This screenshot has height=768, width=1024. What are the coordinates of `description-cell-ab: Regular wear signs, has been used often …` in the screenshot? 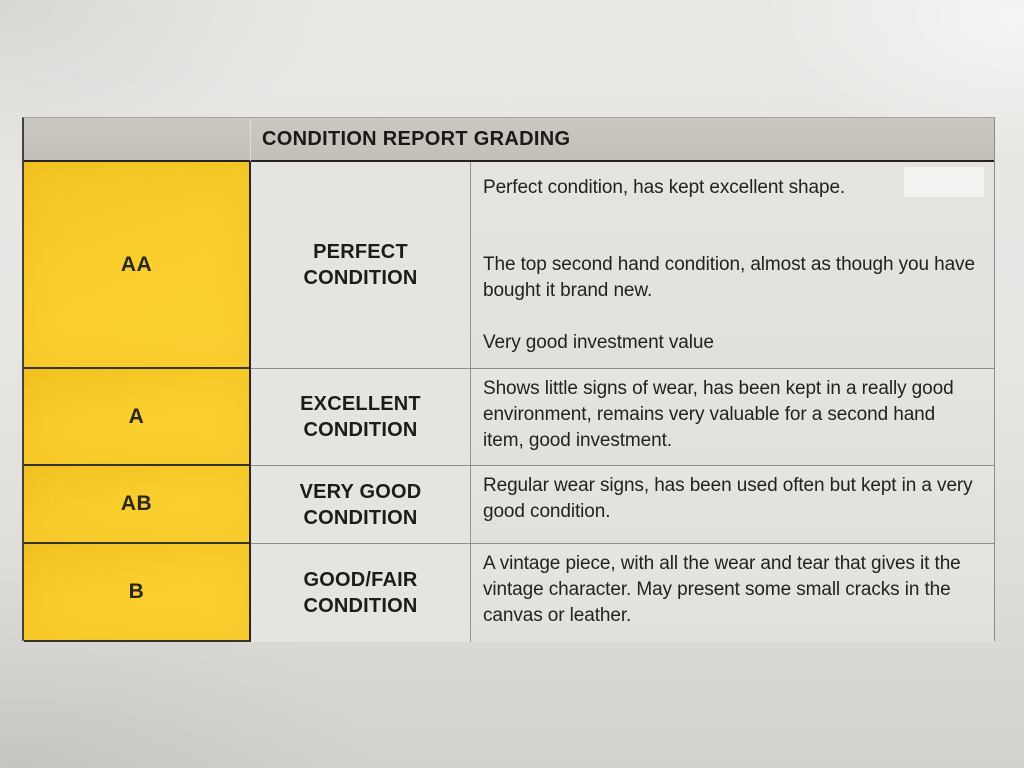 It's located at (732, 505).